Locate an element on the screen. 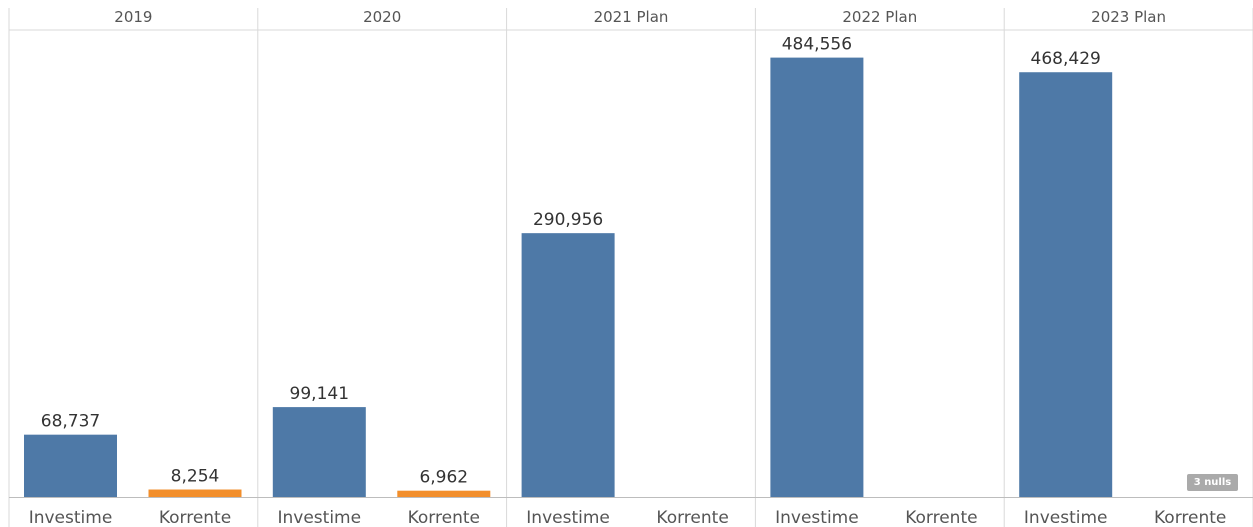 The image size is (1253, 527). x-tick-label-2023-plan-investime: Investime is located at coordinates (1066, 517).